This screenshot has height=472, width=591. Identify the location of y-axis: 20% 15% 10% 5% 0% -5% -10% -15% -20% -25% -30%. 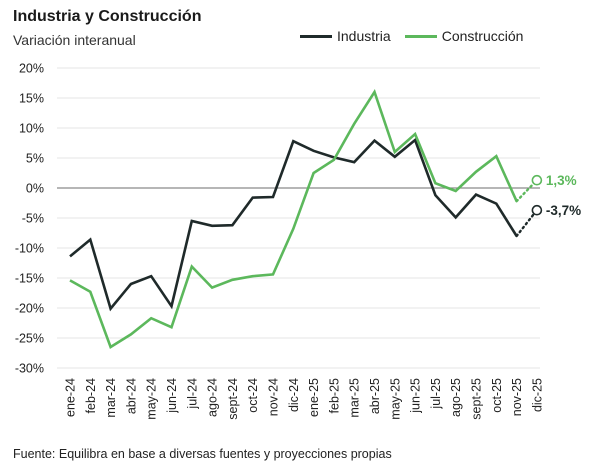
(29, 219).